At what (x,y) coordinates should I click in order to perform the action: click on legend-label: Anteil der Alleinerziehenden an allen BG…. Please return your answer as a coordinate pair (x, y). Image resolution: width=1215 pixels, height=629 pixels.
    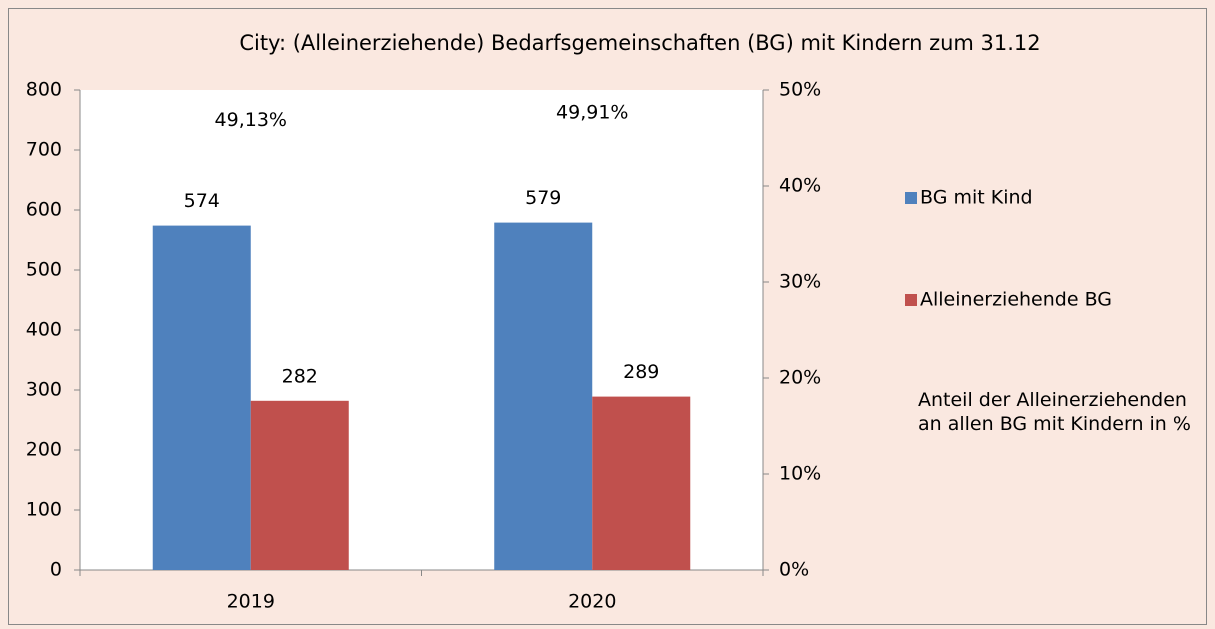
    Looking at the image, I should click on (1054, 412).